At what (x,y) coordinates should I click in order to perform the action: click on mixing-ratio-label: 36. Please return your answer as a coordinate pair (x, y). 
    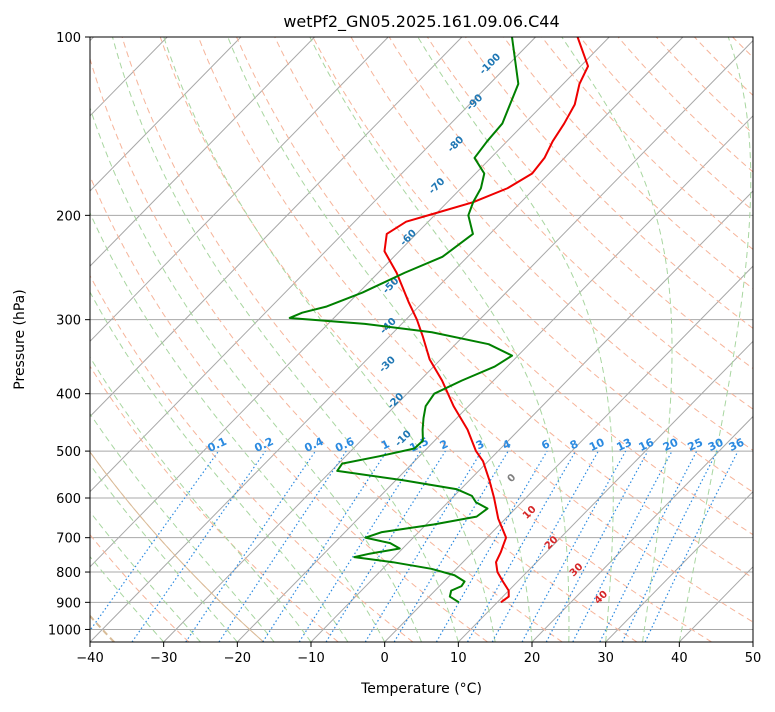
    Looking at the image, I should click on (737, 445).